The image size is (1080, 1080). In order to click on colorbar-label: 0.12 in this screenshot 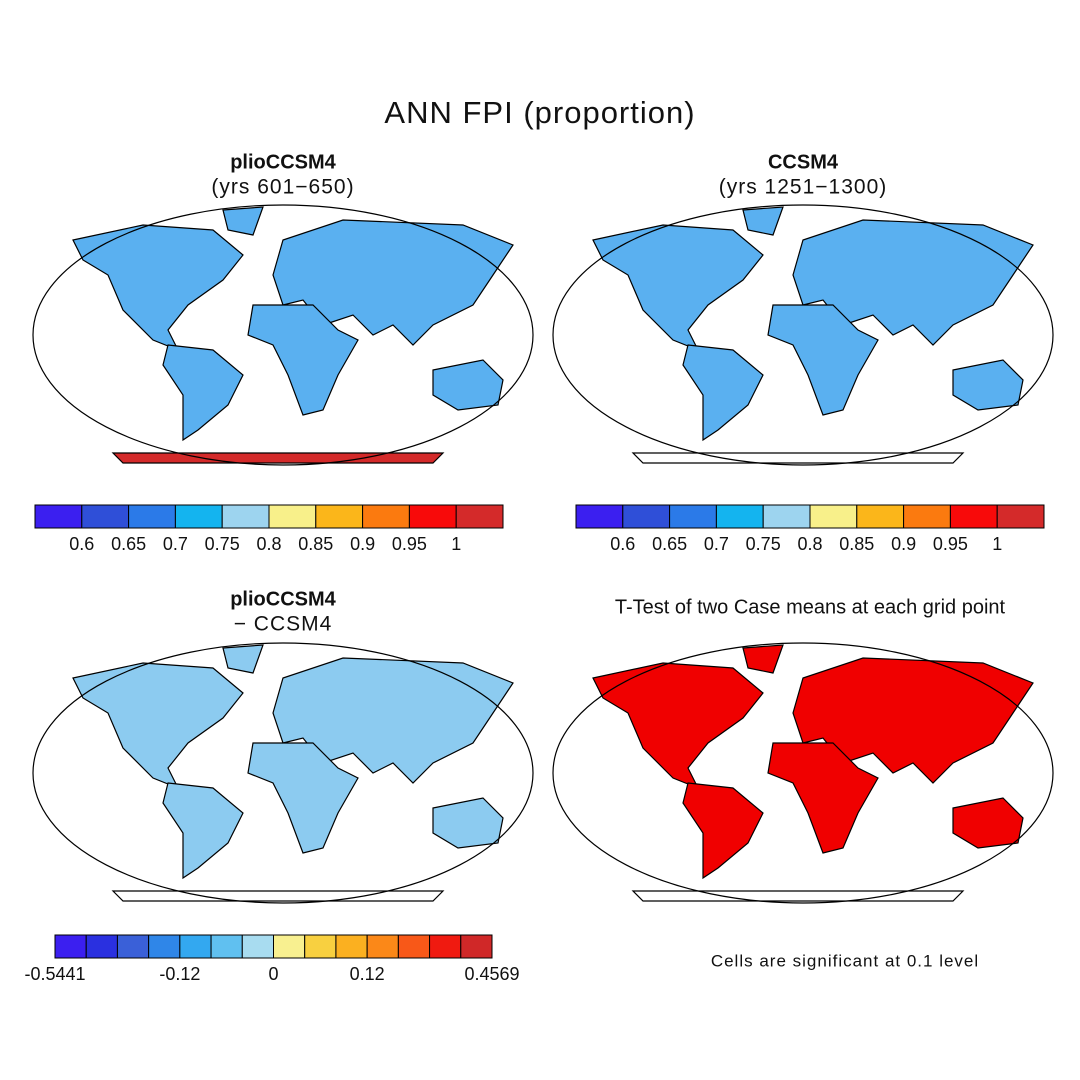, I will do `click(367, 974)`.